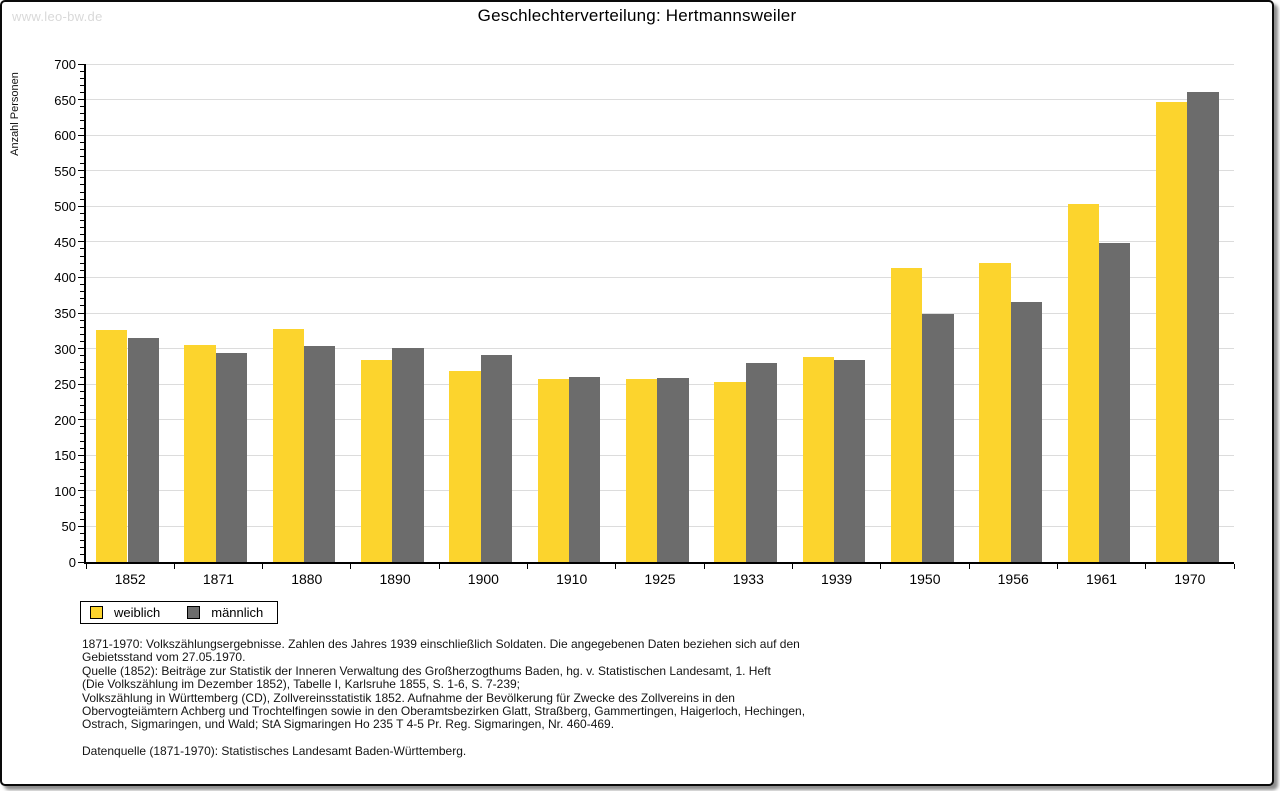 The height and width of the screenshot is (791, 1280). Describe the element at coordinates (483, 579) in the screenshot. I see `x-tick-label: 1900` at that location.